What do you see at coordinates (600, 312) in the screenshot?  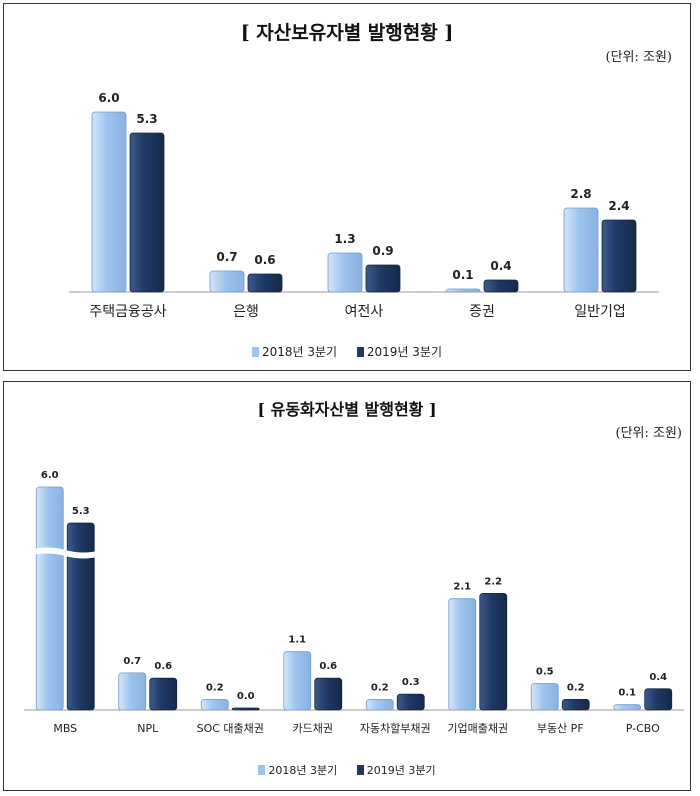 I see `category-label: 일반기업` at bounding box center [600, 312].